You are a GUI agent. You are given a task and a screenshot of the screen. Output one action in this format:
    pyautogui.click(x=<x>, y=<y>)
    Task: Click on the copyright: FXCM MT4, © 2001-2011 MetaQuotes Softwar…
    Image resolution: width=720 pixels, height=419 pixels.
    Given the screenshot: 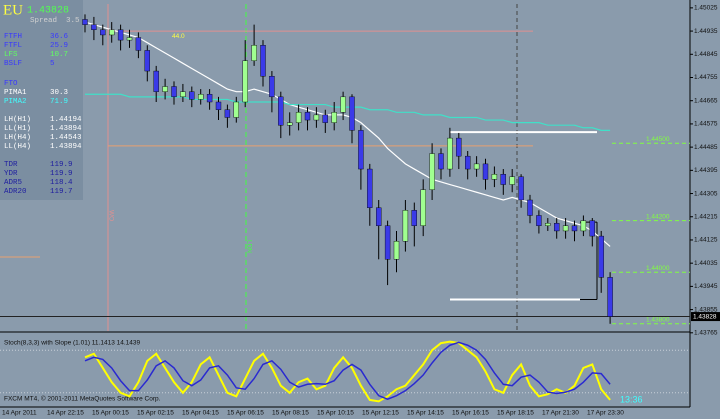 What is the action you would take?
    pyautogui.click(x=82, y=399)
    